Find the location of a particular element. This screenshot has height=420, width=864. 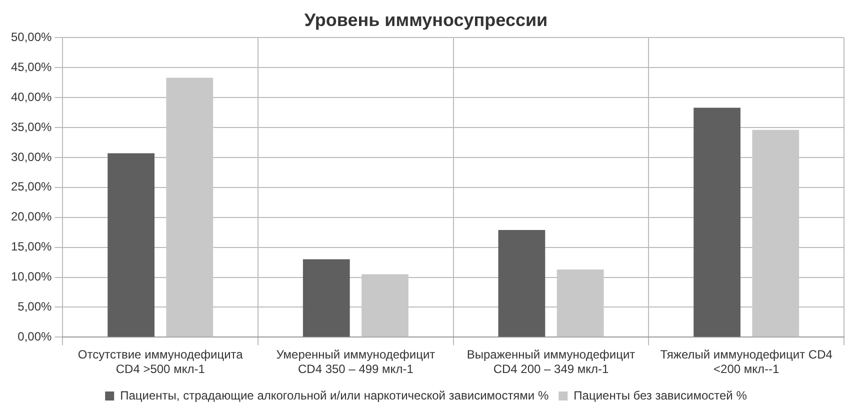

y-tick-label: 35,00% is located at coordinates (31, 127).